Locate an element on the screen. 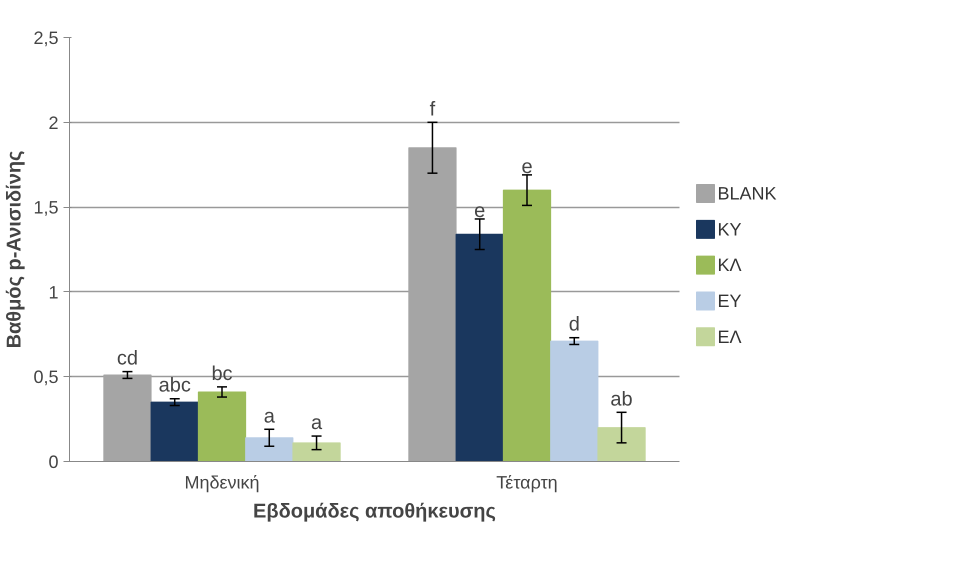 The width and height of the screenshot is (959, 577). annotation: abc is located at coordinates (174, 385).